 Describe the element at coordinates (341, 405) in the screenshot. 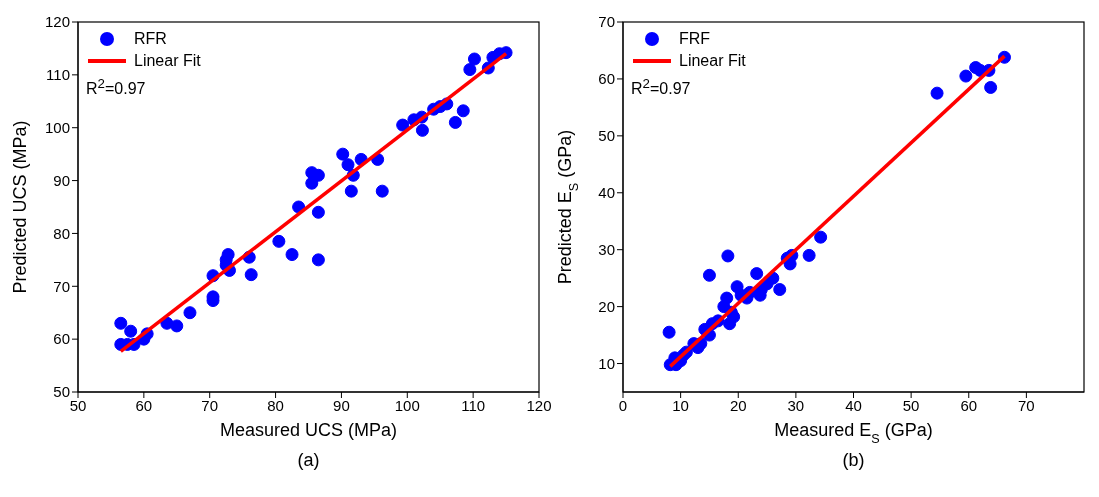

I see `x-tick-label: 90` at that location.